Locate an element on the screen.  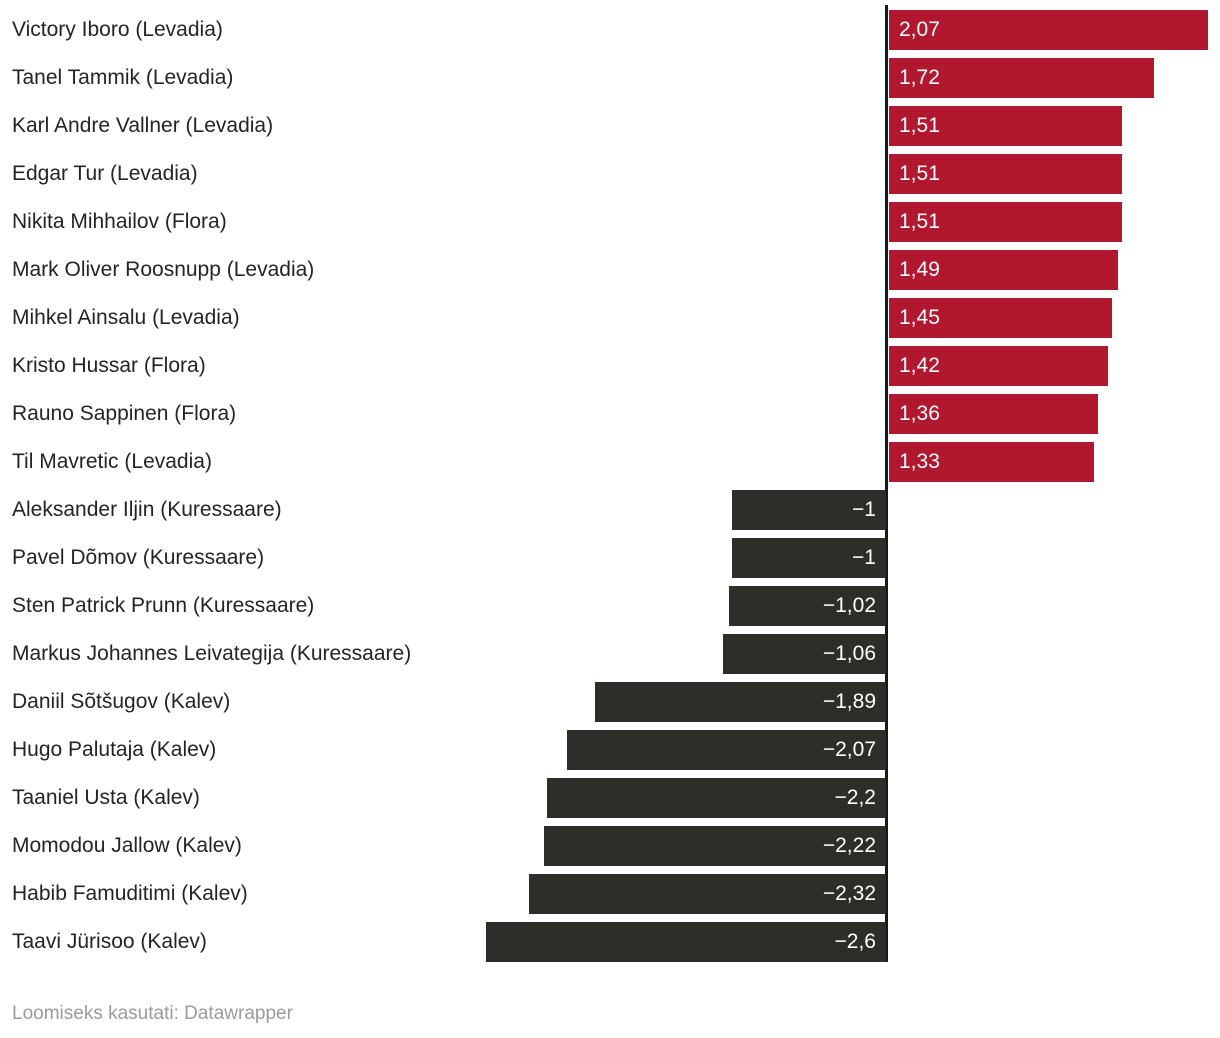
category-label: Taaniel Usta (Kalev) is located at coordinates (106, 797).